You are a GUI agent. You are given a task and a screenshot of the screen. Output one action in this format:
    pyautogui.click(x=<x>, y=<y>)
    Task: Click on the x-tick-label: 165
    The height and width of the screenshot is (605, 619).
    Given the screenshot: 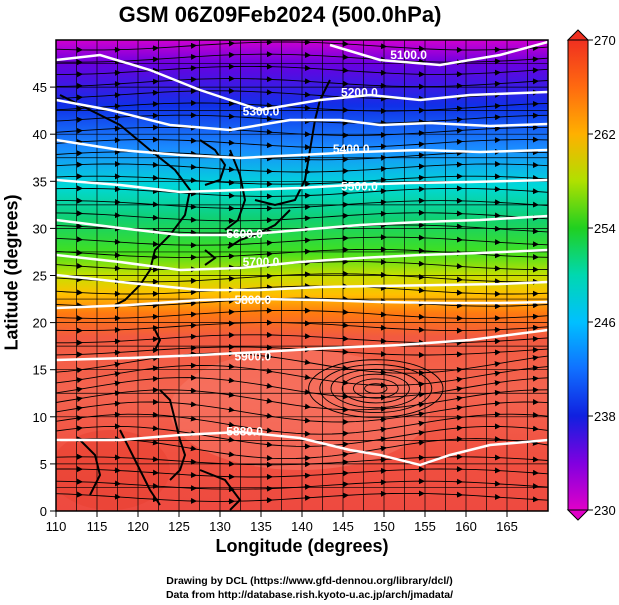 What is the action you would take?
    pyautogui.click(x=507, y=526)
    